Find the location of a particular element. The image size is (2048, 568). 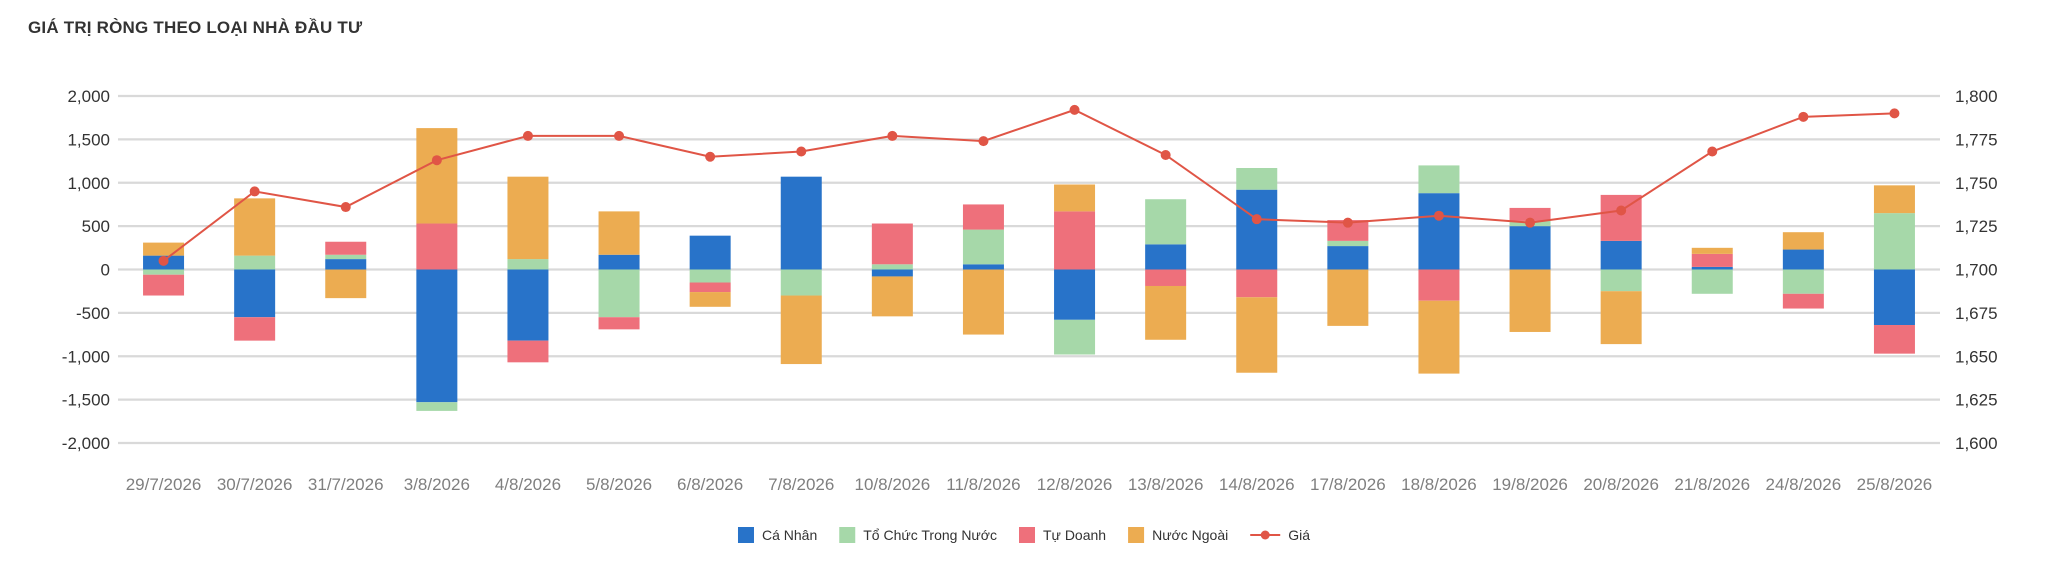

left-tick-label: 1,000 is located at coordinates (88, 183).